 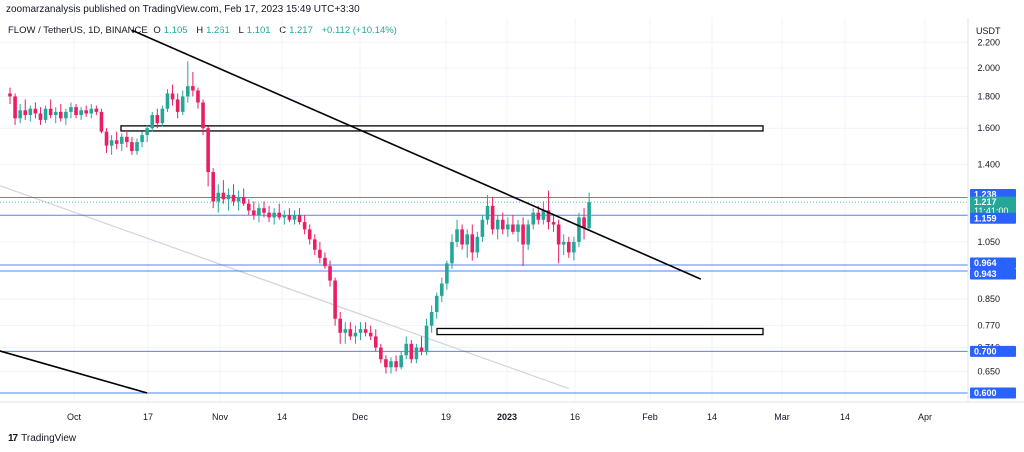 What do you see at coordinates (985, 351) in the screenshot?
I see `price-label-text: 0.700` at bounding box center [985, 351].